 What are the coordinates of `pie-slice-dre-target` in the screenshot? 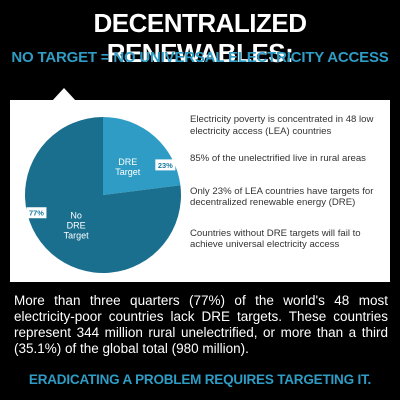 It's located at (142, 156).